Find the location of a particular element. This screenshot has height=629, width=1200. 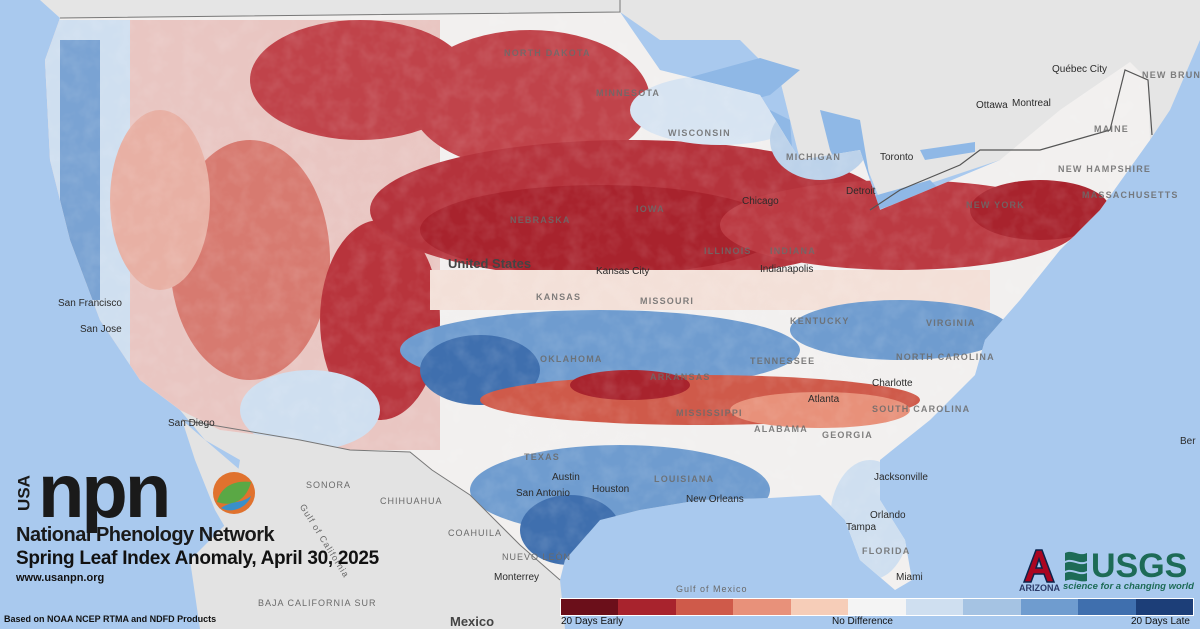

label-edge: Ber is located at coordinates (1188, 441).